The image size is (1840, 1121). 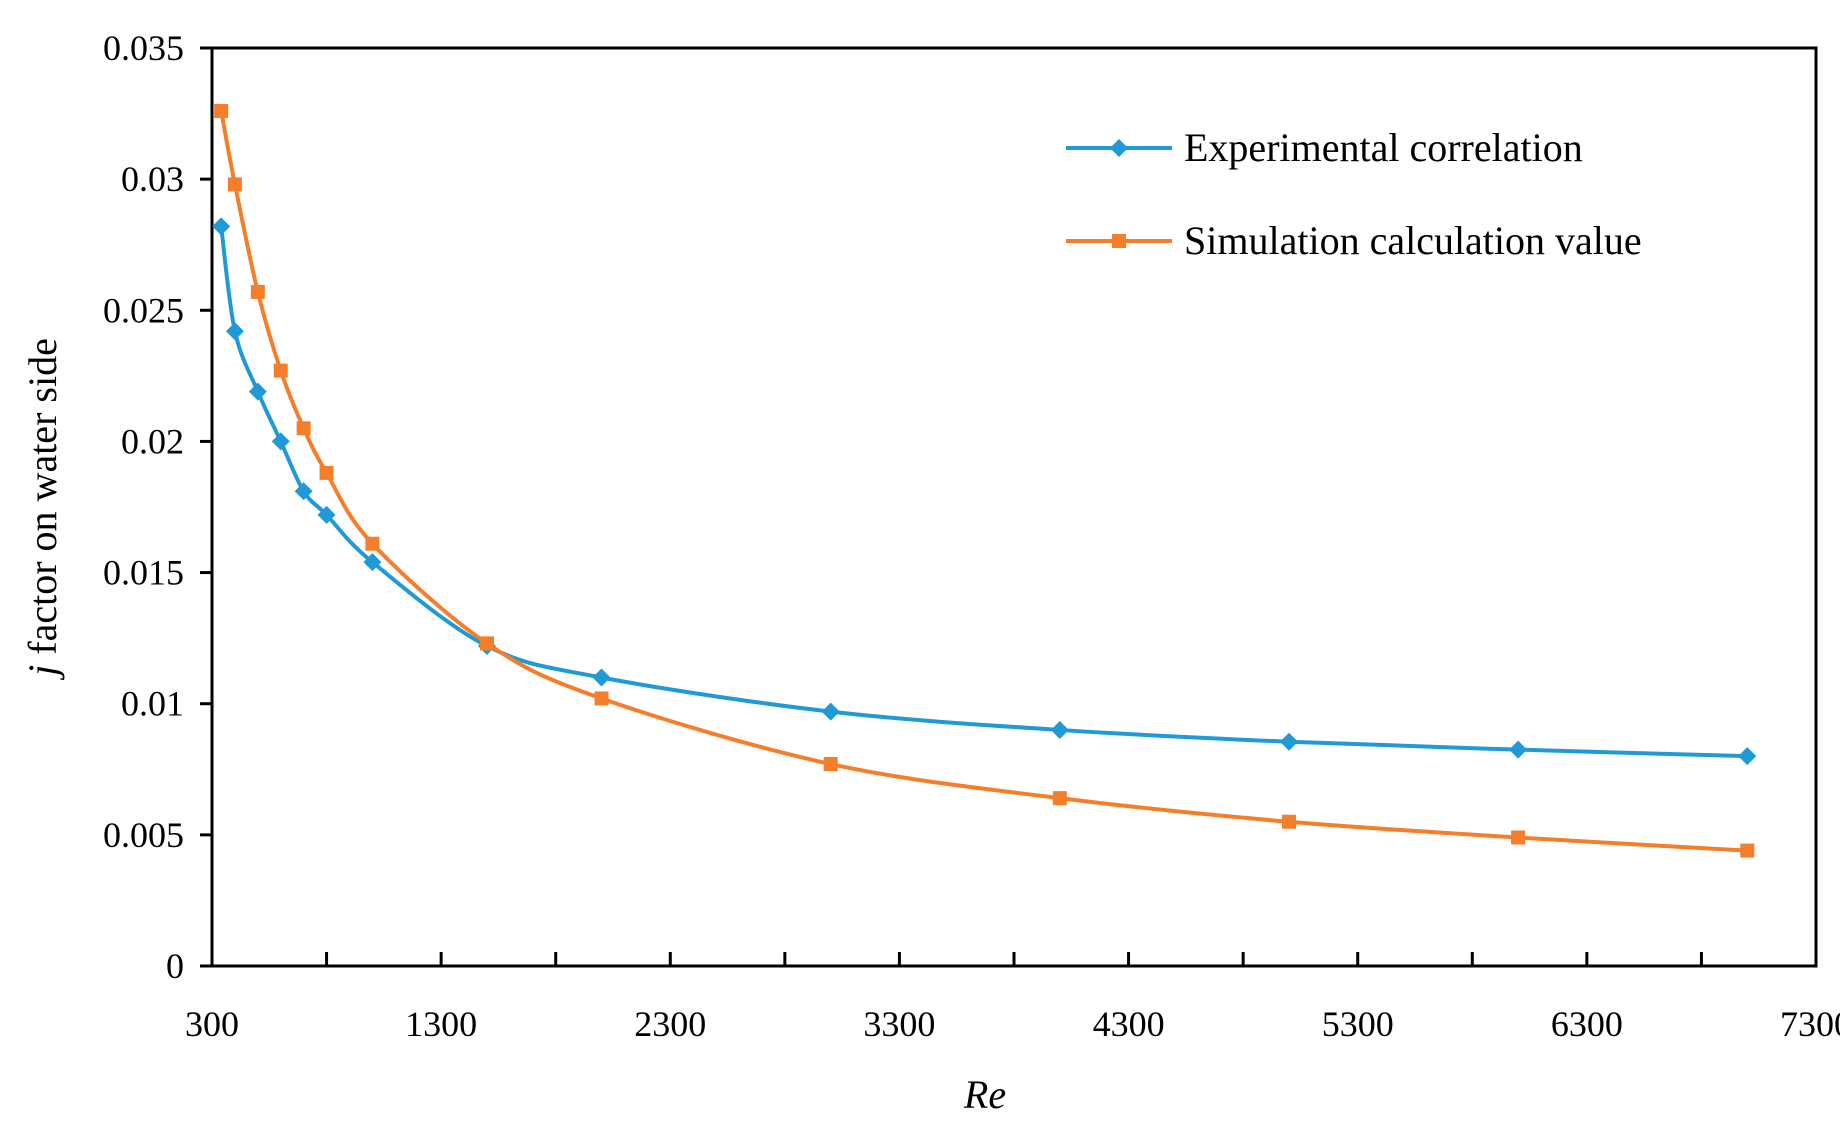 I want to click on x-tick-label: 4300, so click(x=1129, y=1024).